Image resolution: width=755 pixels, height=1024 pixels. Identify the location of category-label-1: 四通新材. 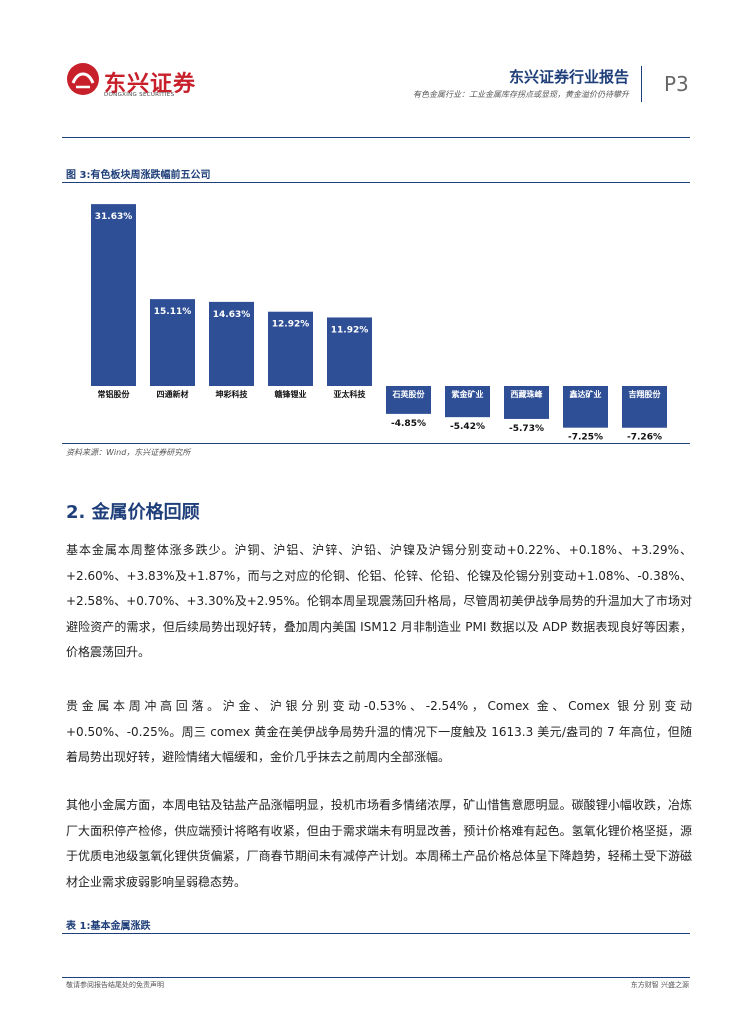
(173, 394).